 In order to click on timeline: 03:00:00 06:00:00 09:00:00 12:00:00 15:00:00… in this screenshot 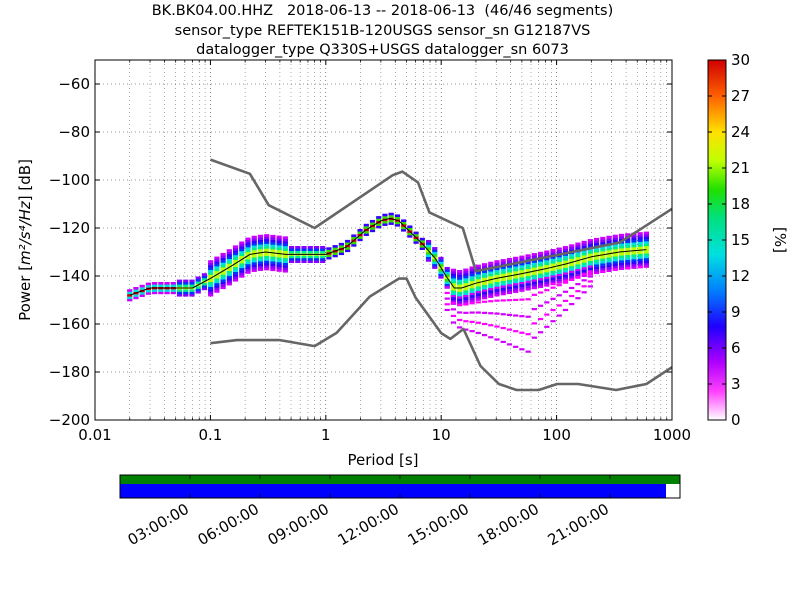, I will do `click(400, 511)`.